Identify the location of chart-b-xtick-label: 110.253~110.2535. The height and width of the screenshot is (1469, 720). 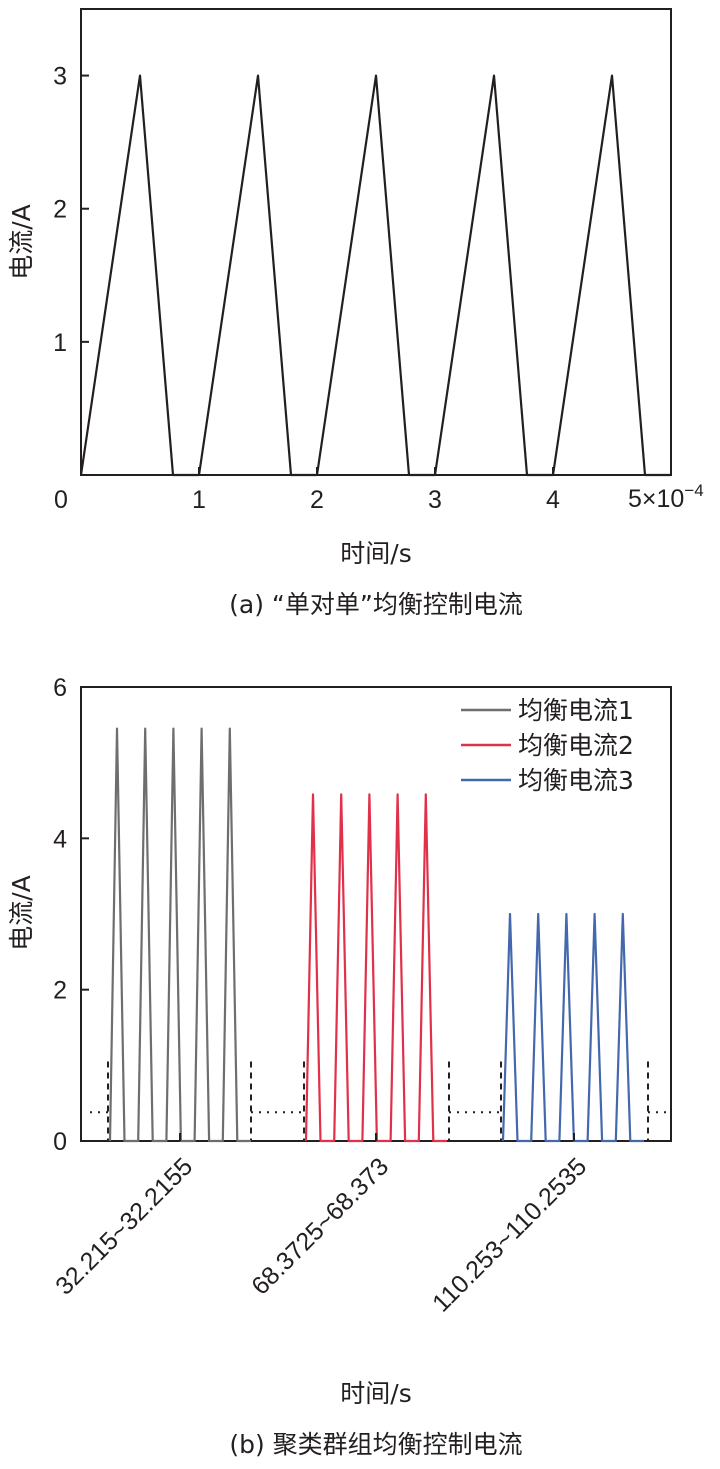
(509, 1234).